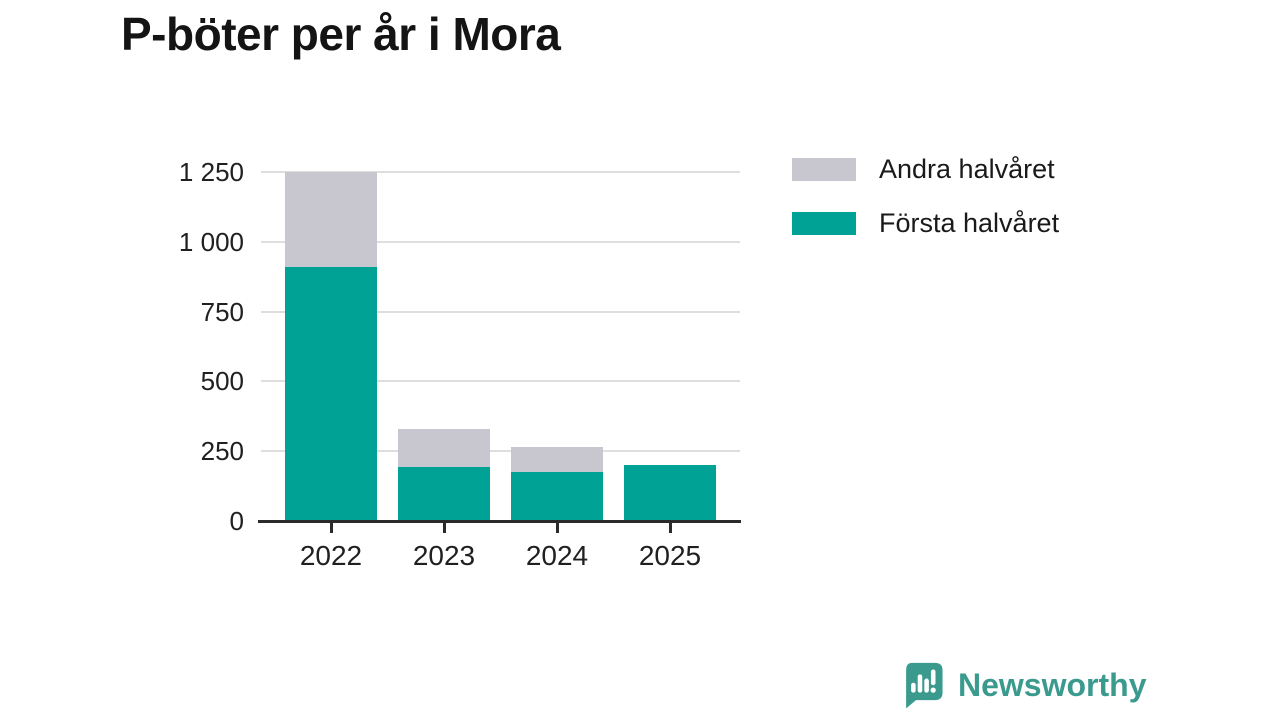 The width and height of the screenshot is (1280, 720). Describe the element at coordinates (211, 241) in the screenshot. I see `y-tick-label-1000: 1 000` at that location.